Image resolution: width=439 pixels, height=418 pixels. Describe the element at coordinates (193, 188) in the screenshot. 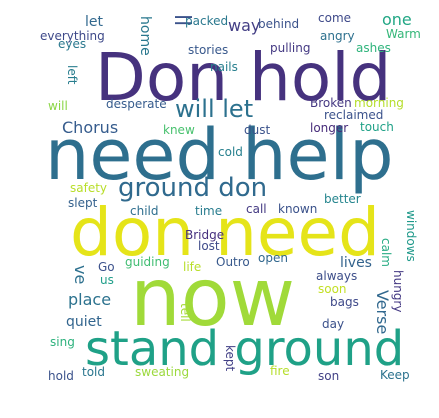

I see `word-ground-don: ground don` at that location.